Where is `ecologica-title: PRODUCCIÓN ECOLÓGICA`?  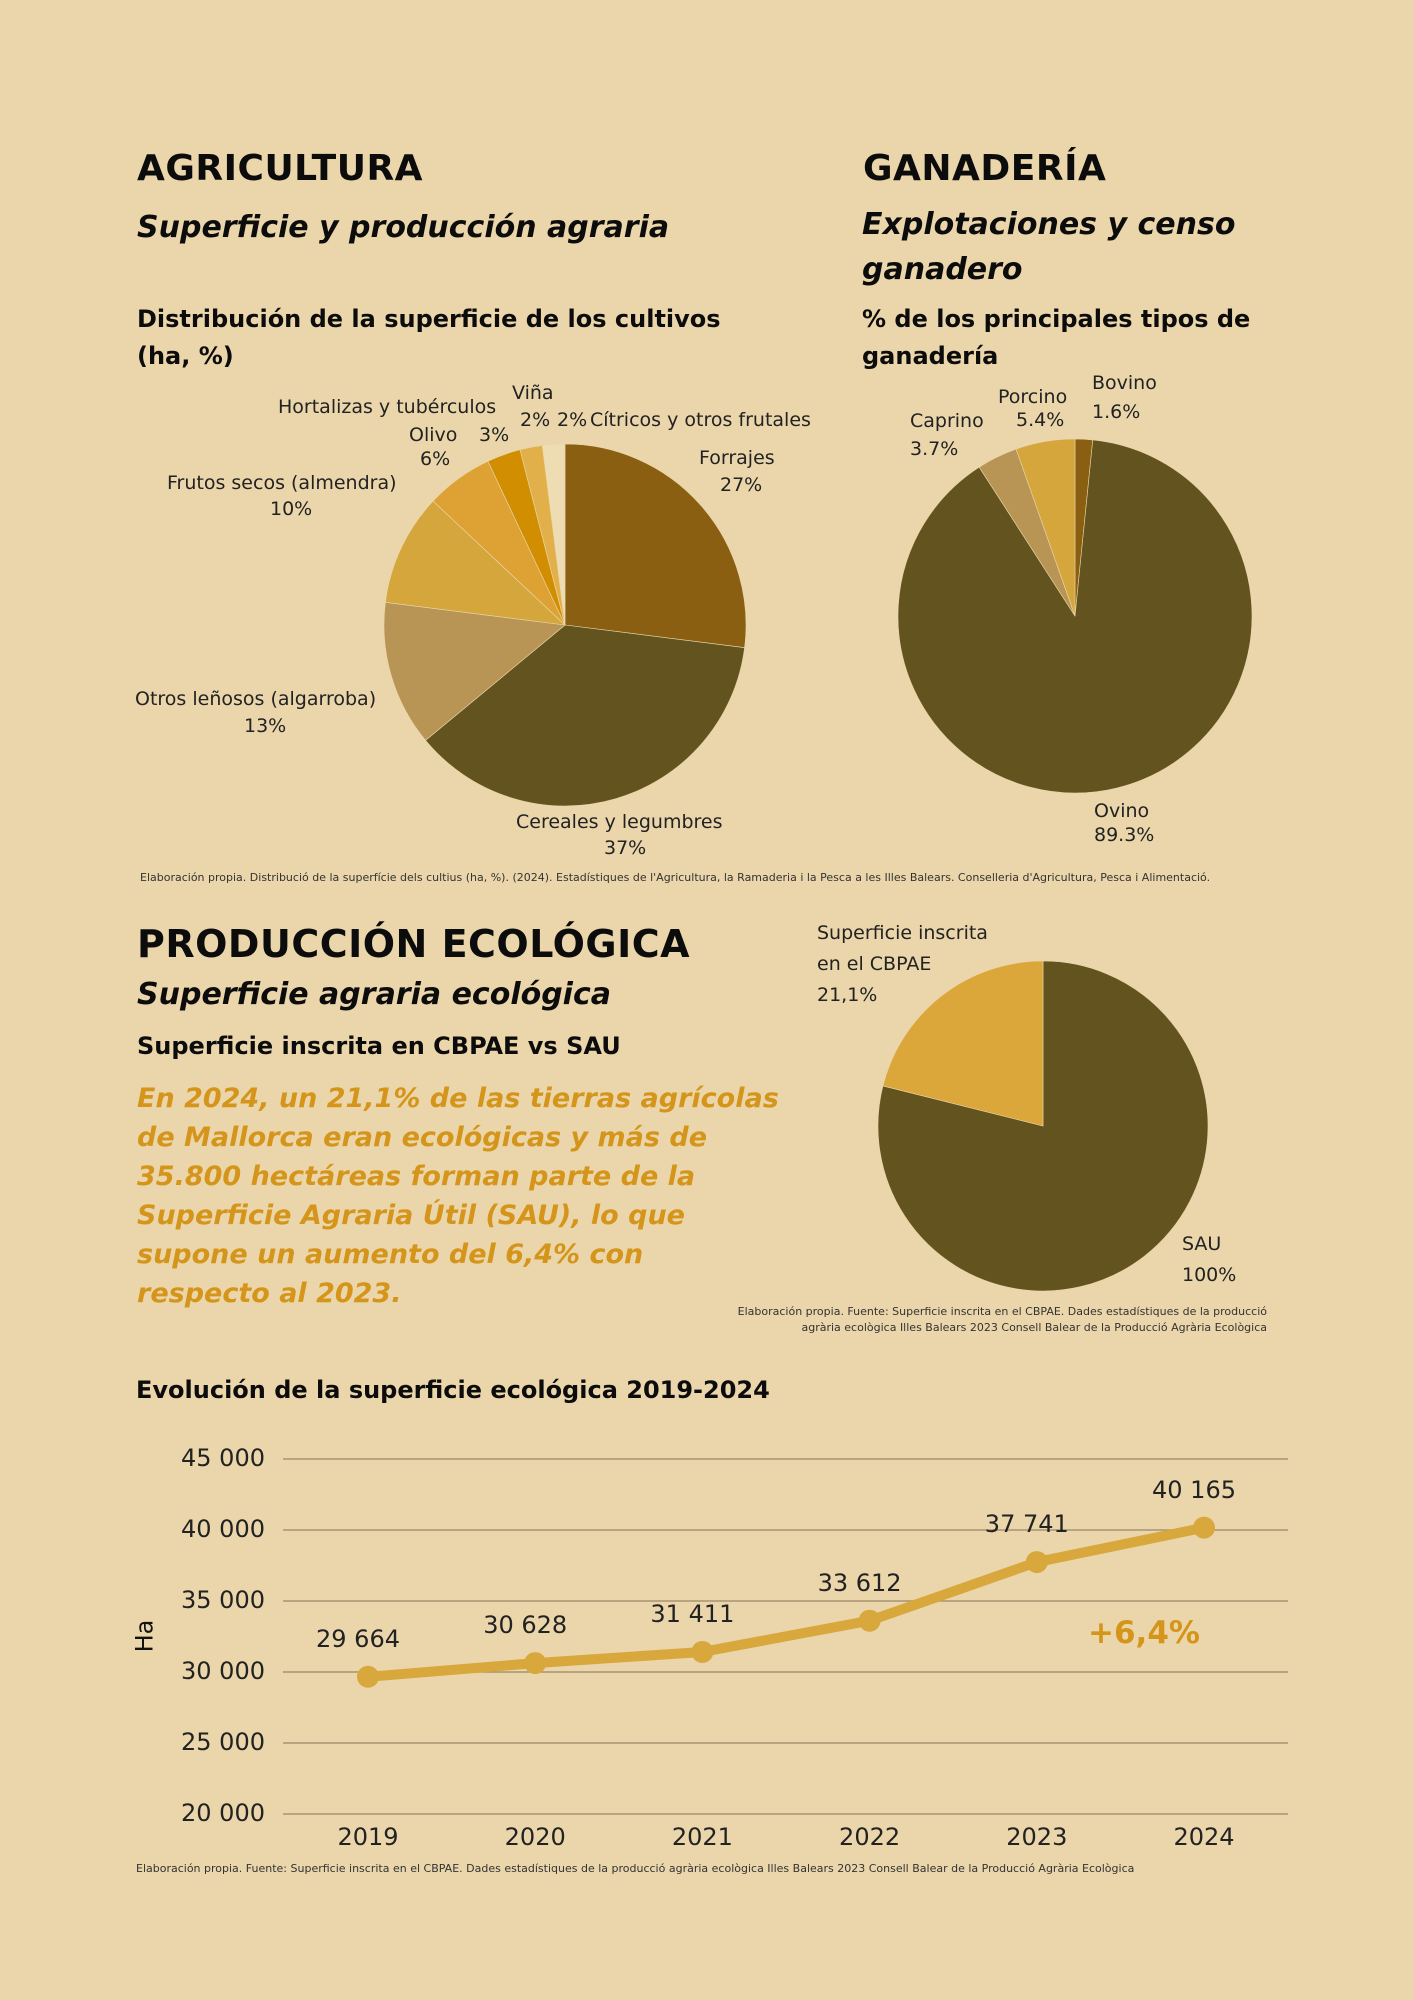 ecologica-title: PRODUCCIÓN ECOLÓGICA is located at coordinates (414, 944).